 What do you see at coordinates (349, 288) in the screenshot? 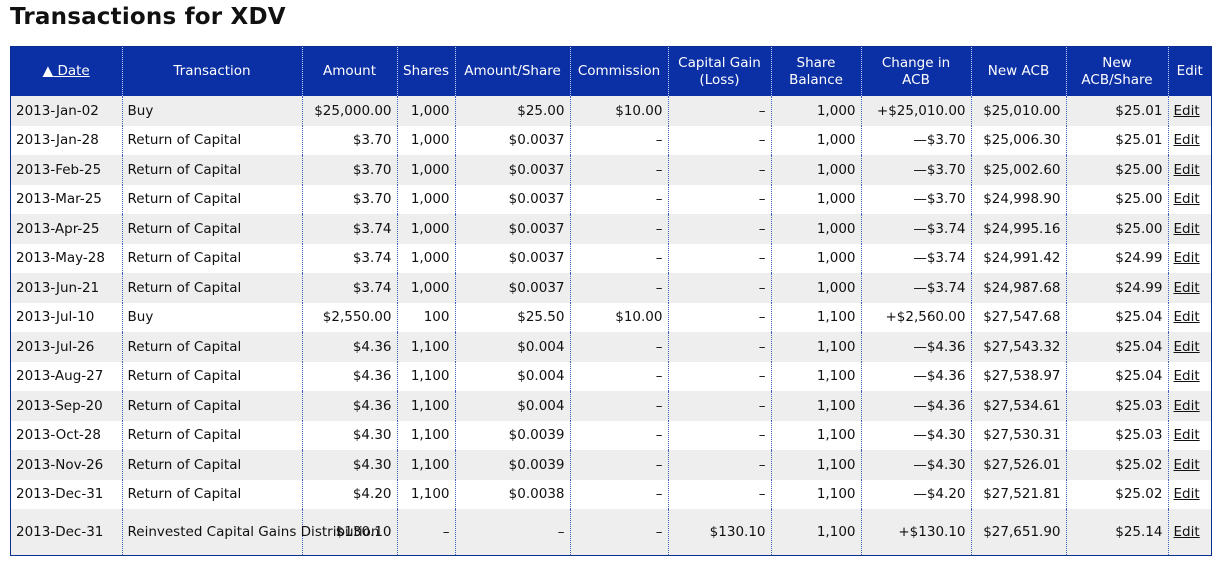
I see `amount-cell: $3.74` at bounding box center [349, 288].